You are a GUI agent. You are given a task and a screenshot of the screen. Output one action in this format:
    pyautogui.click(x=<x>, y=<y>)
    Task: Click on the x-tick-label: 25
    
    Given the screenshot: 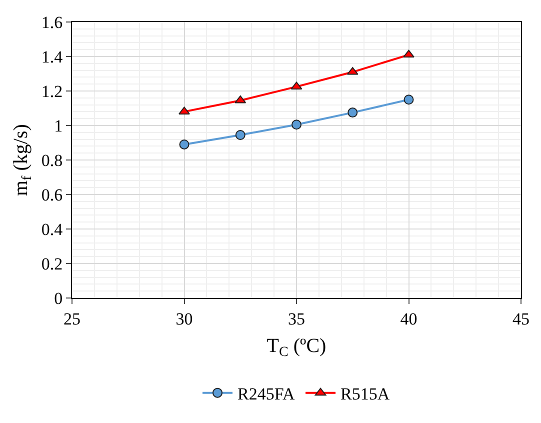 What is the action you would take?
    pyautogui.click(x=72, y=318)
    